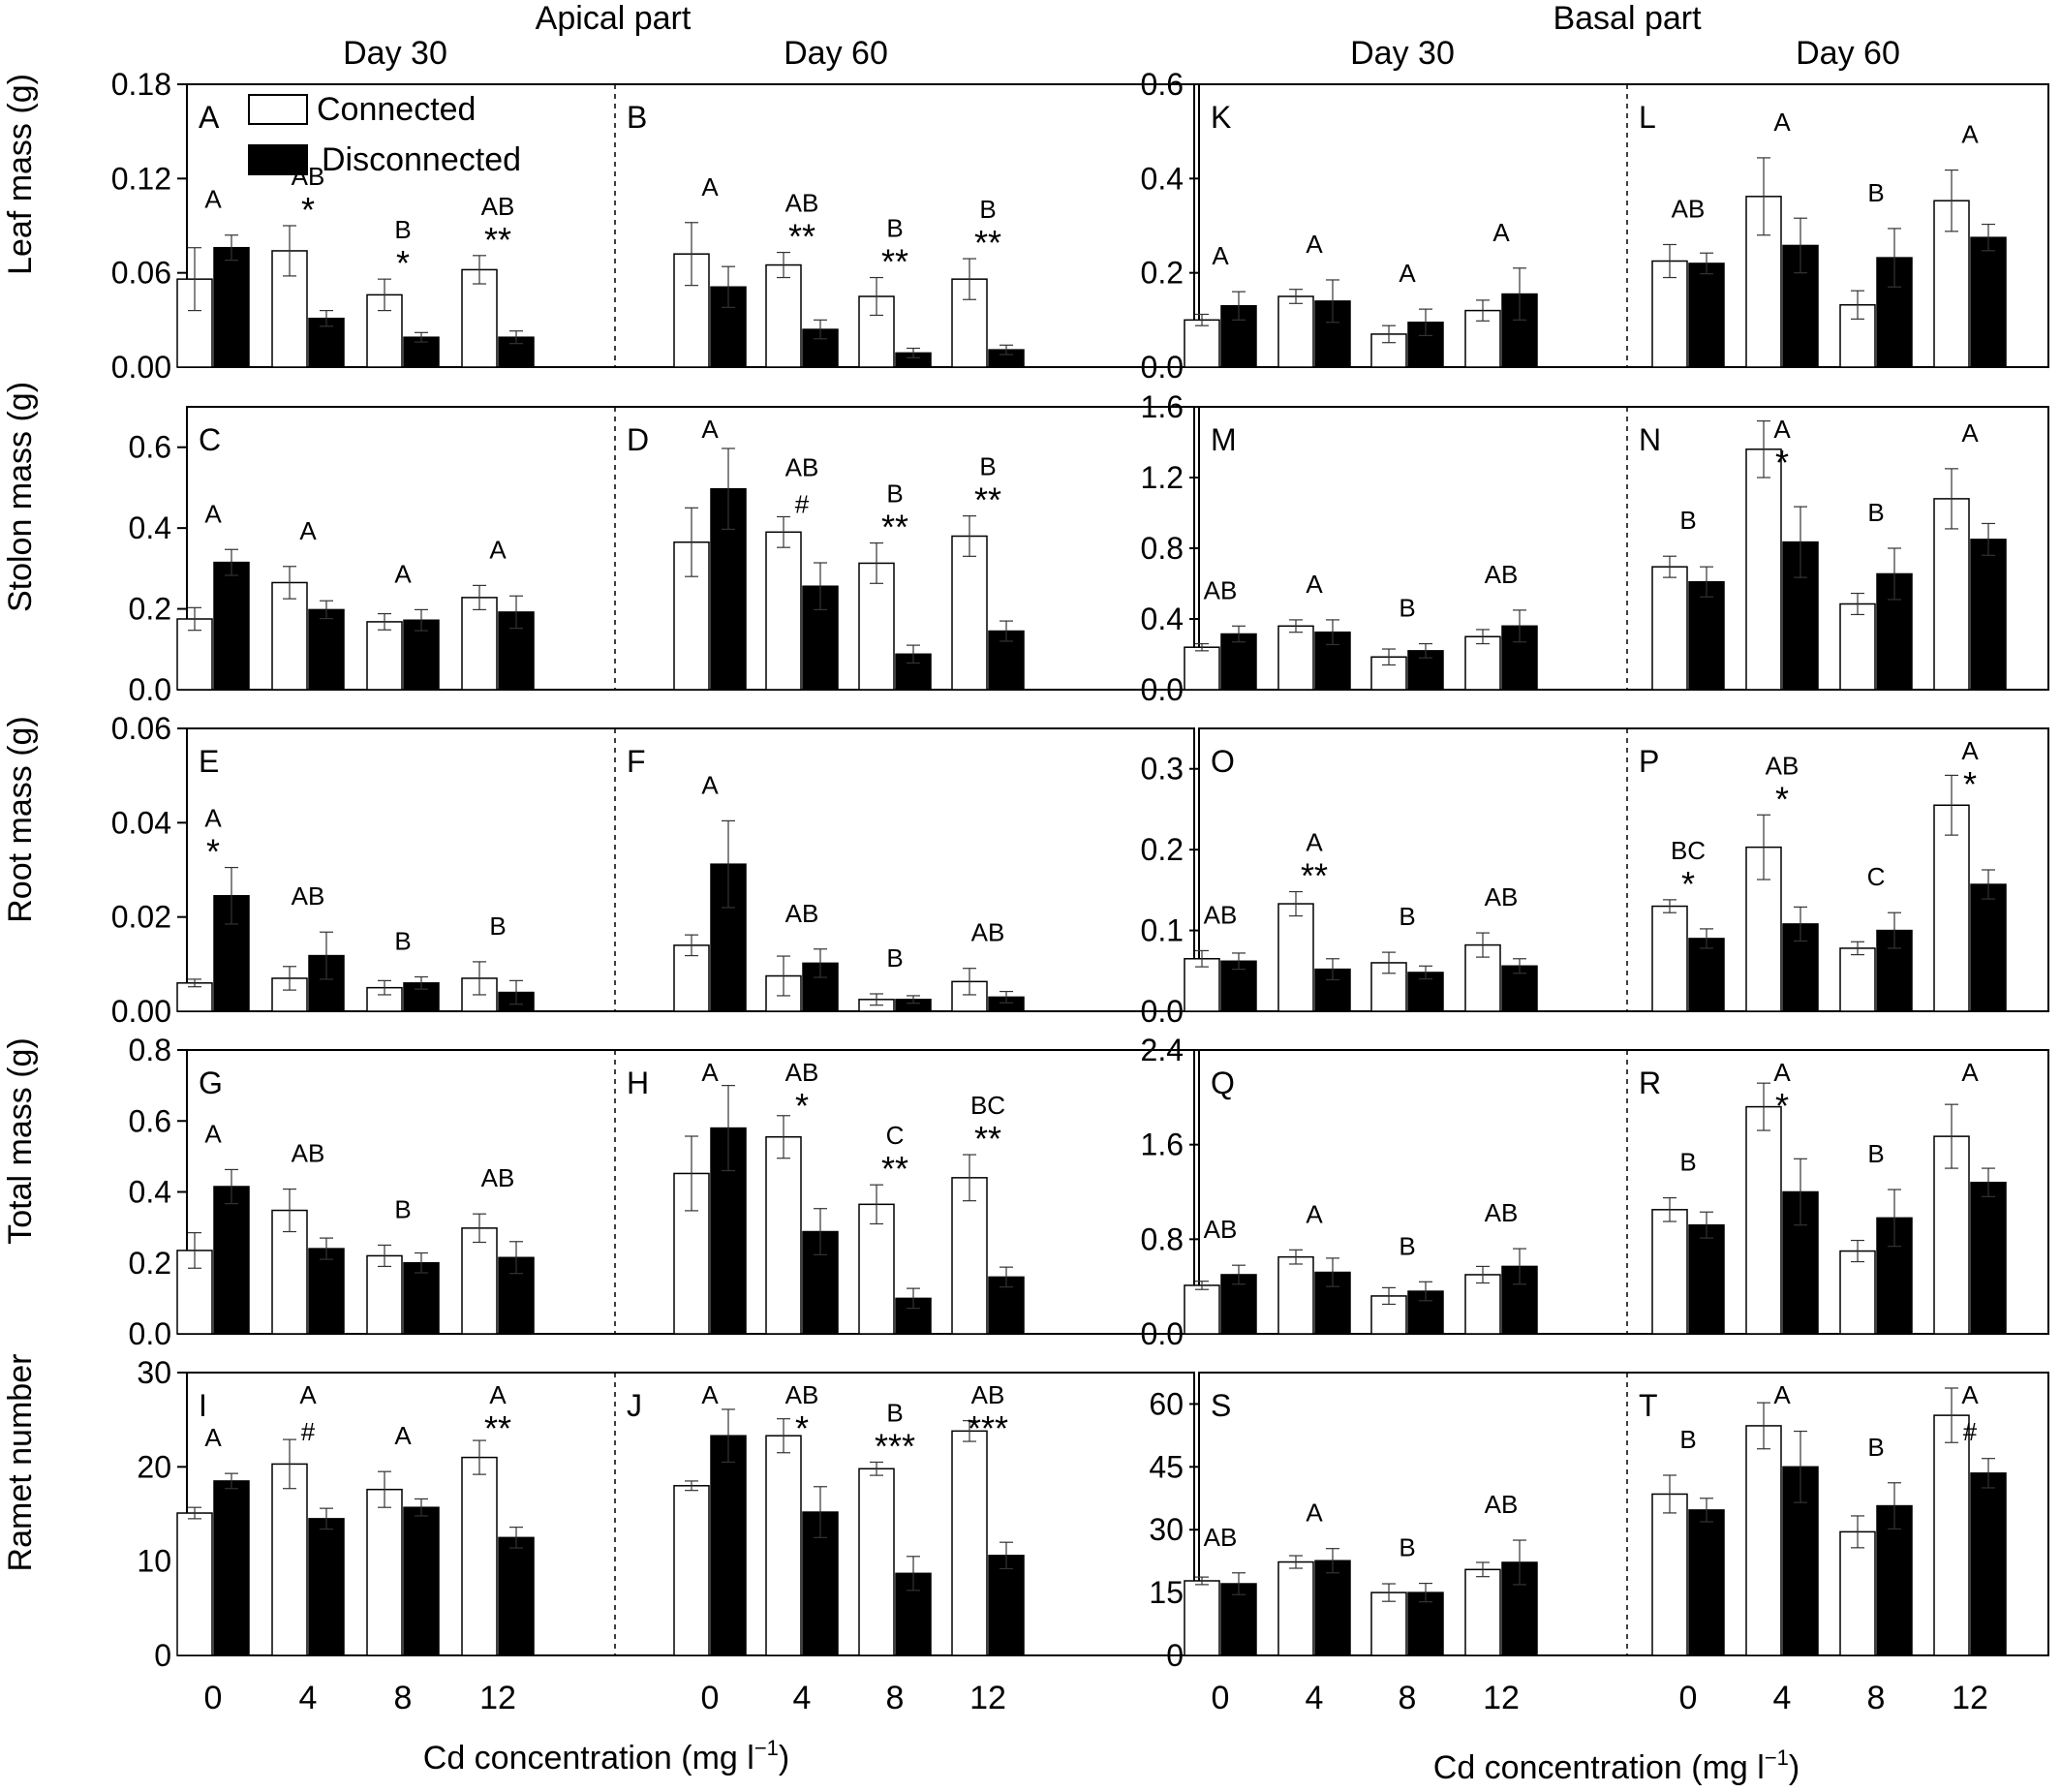 This screenshot has height=1792, width=2061. I want to click on y-tick-label: 0.3, so click(1162, 769).